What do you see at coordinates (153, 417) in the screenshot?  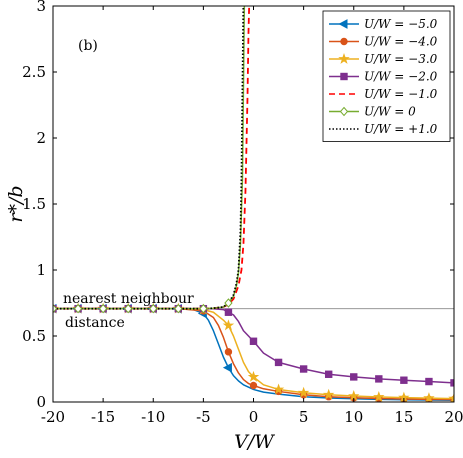 I see `x-tick-label: -10` at bounding box center [153, 417].